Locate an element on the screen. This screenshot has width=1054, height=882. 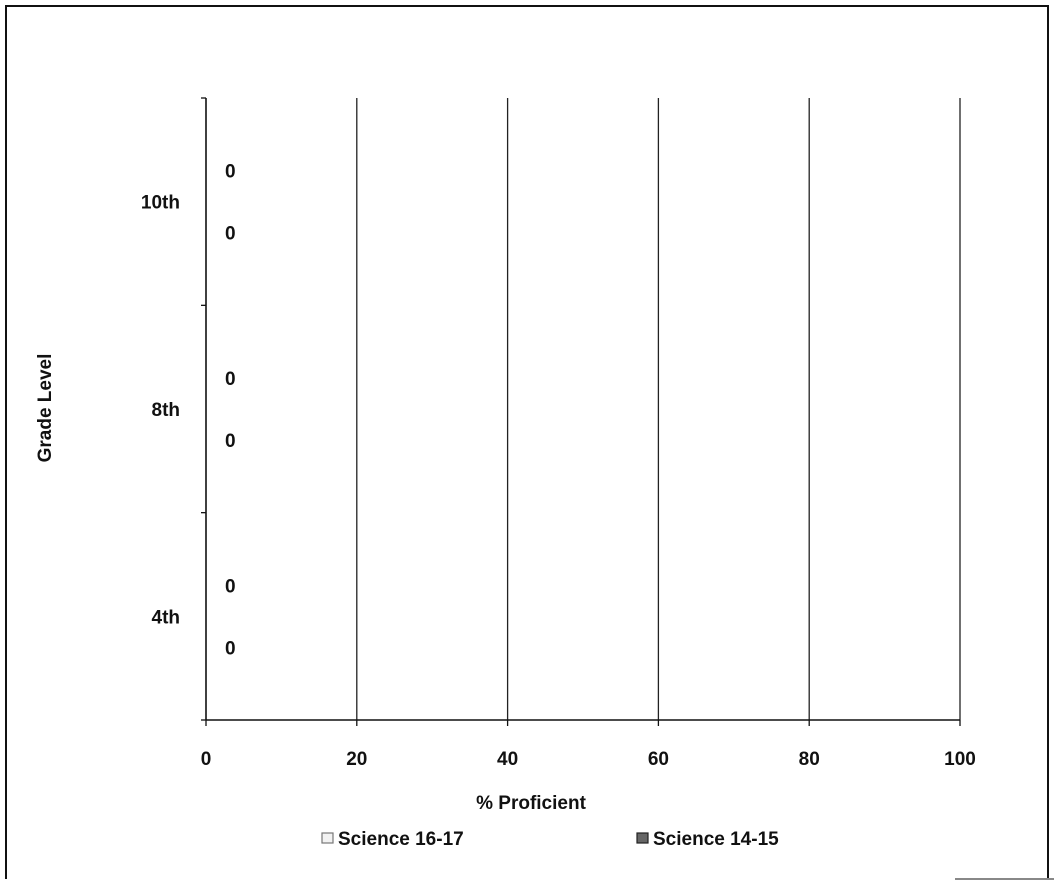
bottom-rule is located at coordinates (1004, 879).